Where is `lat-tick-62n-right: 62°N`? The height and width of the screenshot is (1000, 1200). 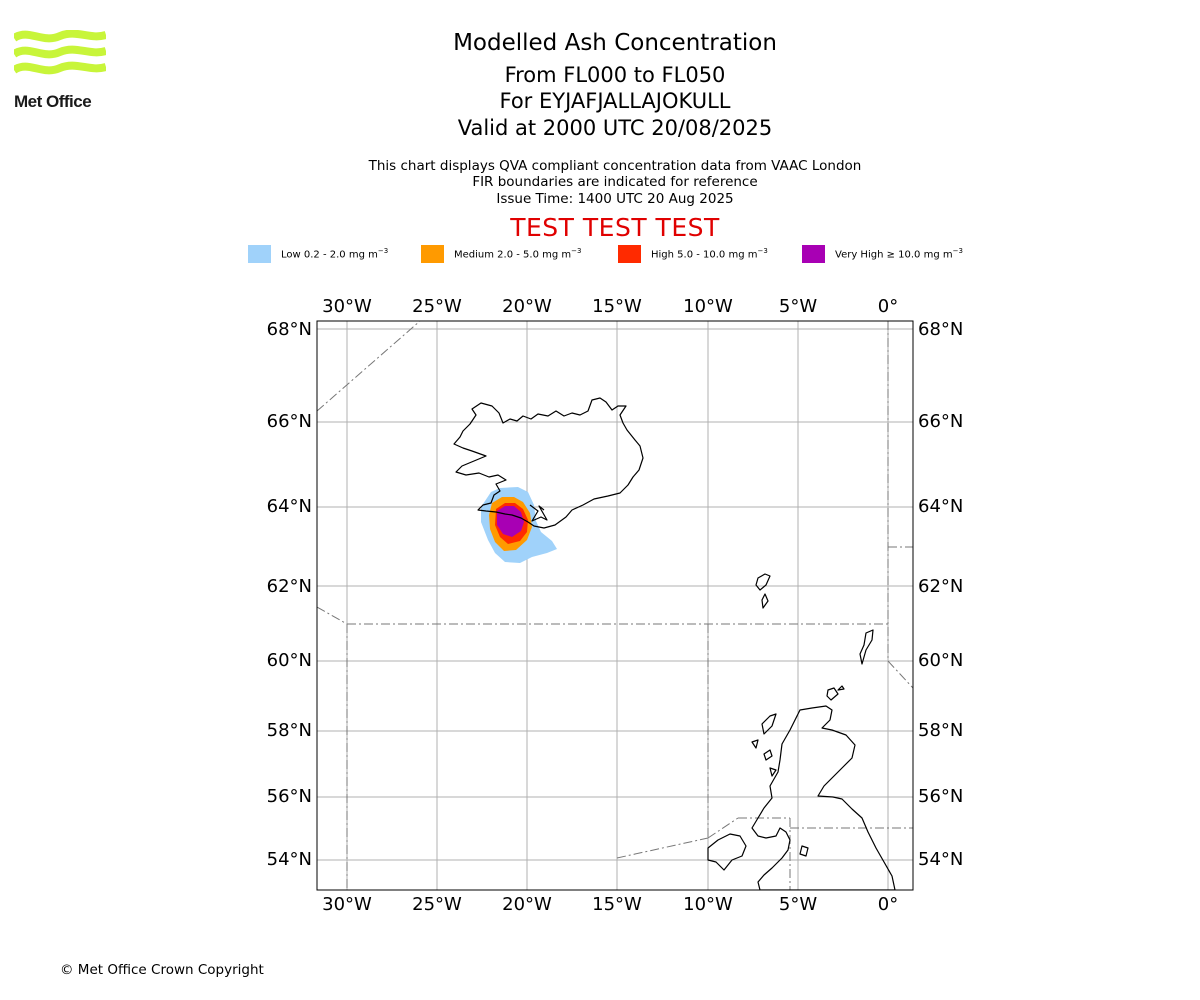
lat-tick-62n-right: 62°N is located at coordinates (940, 586).